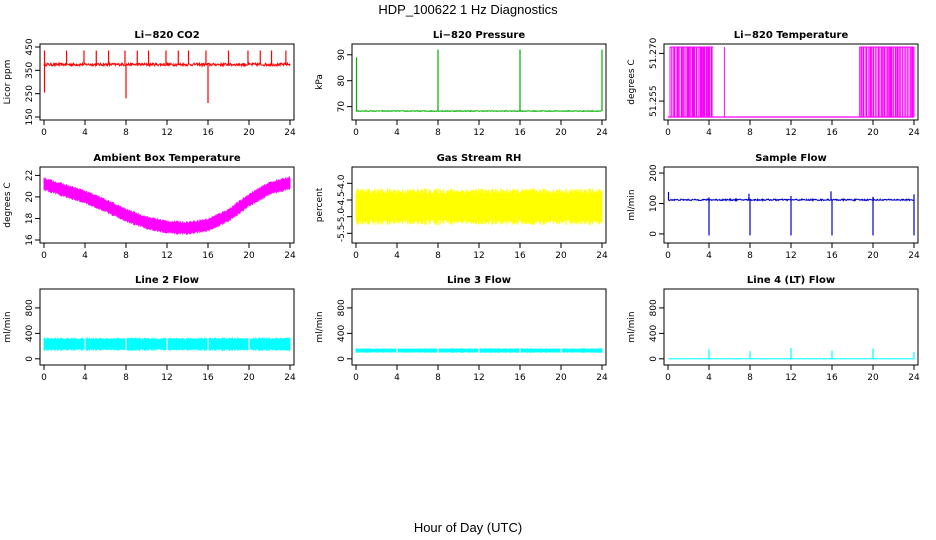 This screenshot has width=936, height=540. What do you see at coordinates (342, 307) in the screenshot?
I see `y-tick-label: 800` at bounding box center [342, 307].